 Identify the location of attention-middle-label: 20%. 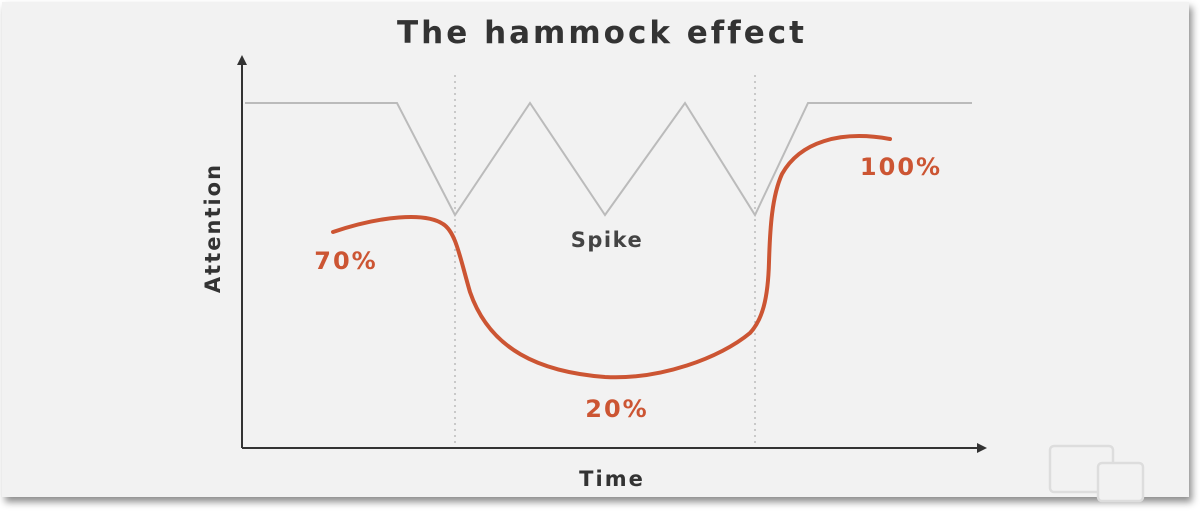
(616, 409).